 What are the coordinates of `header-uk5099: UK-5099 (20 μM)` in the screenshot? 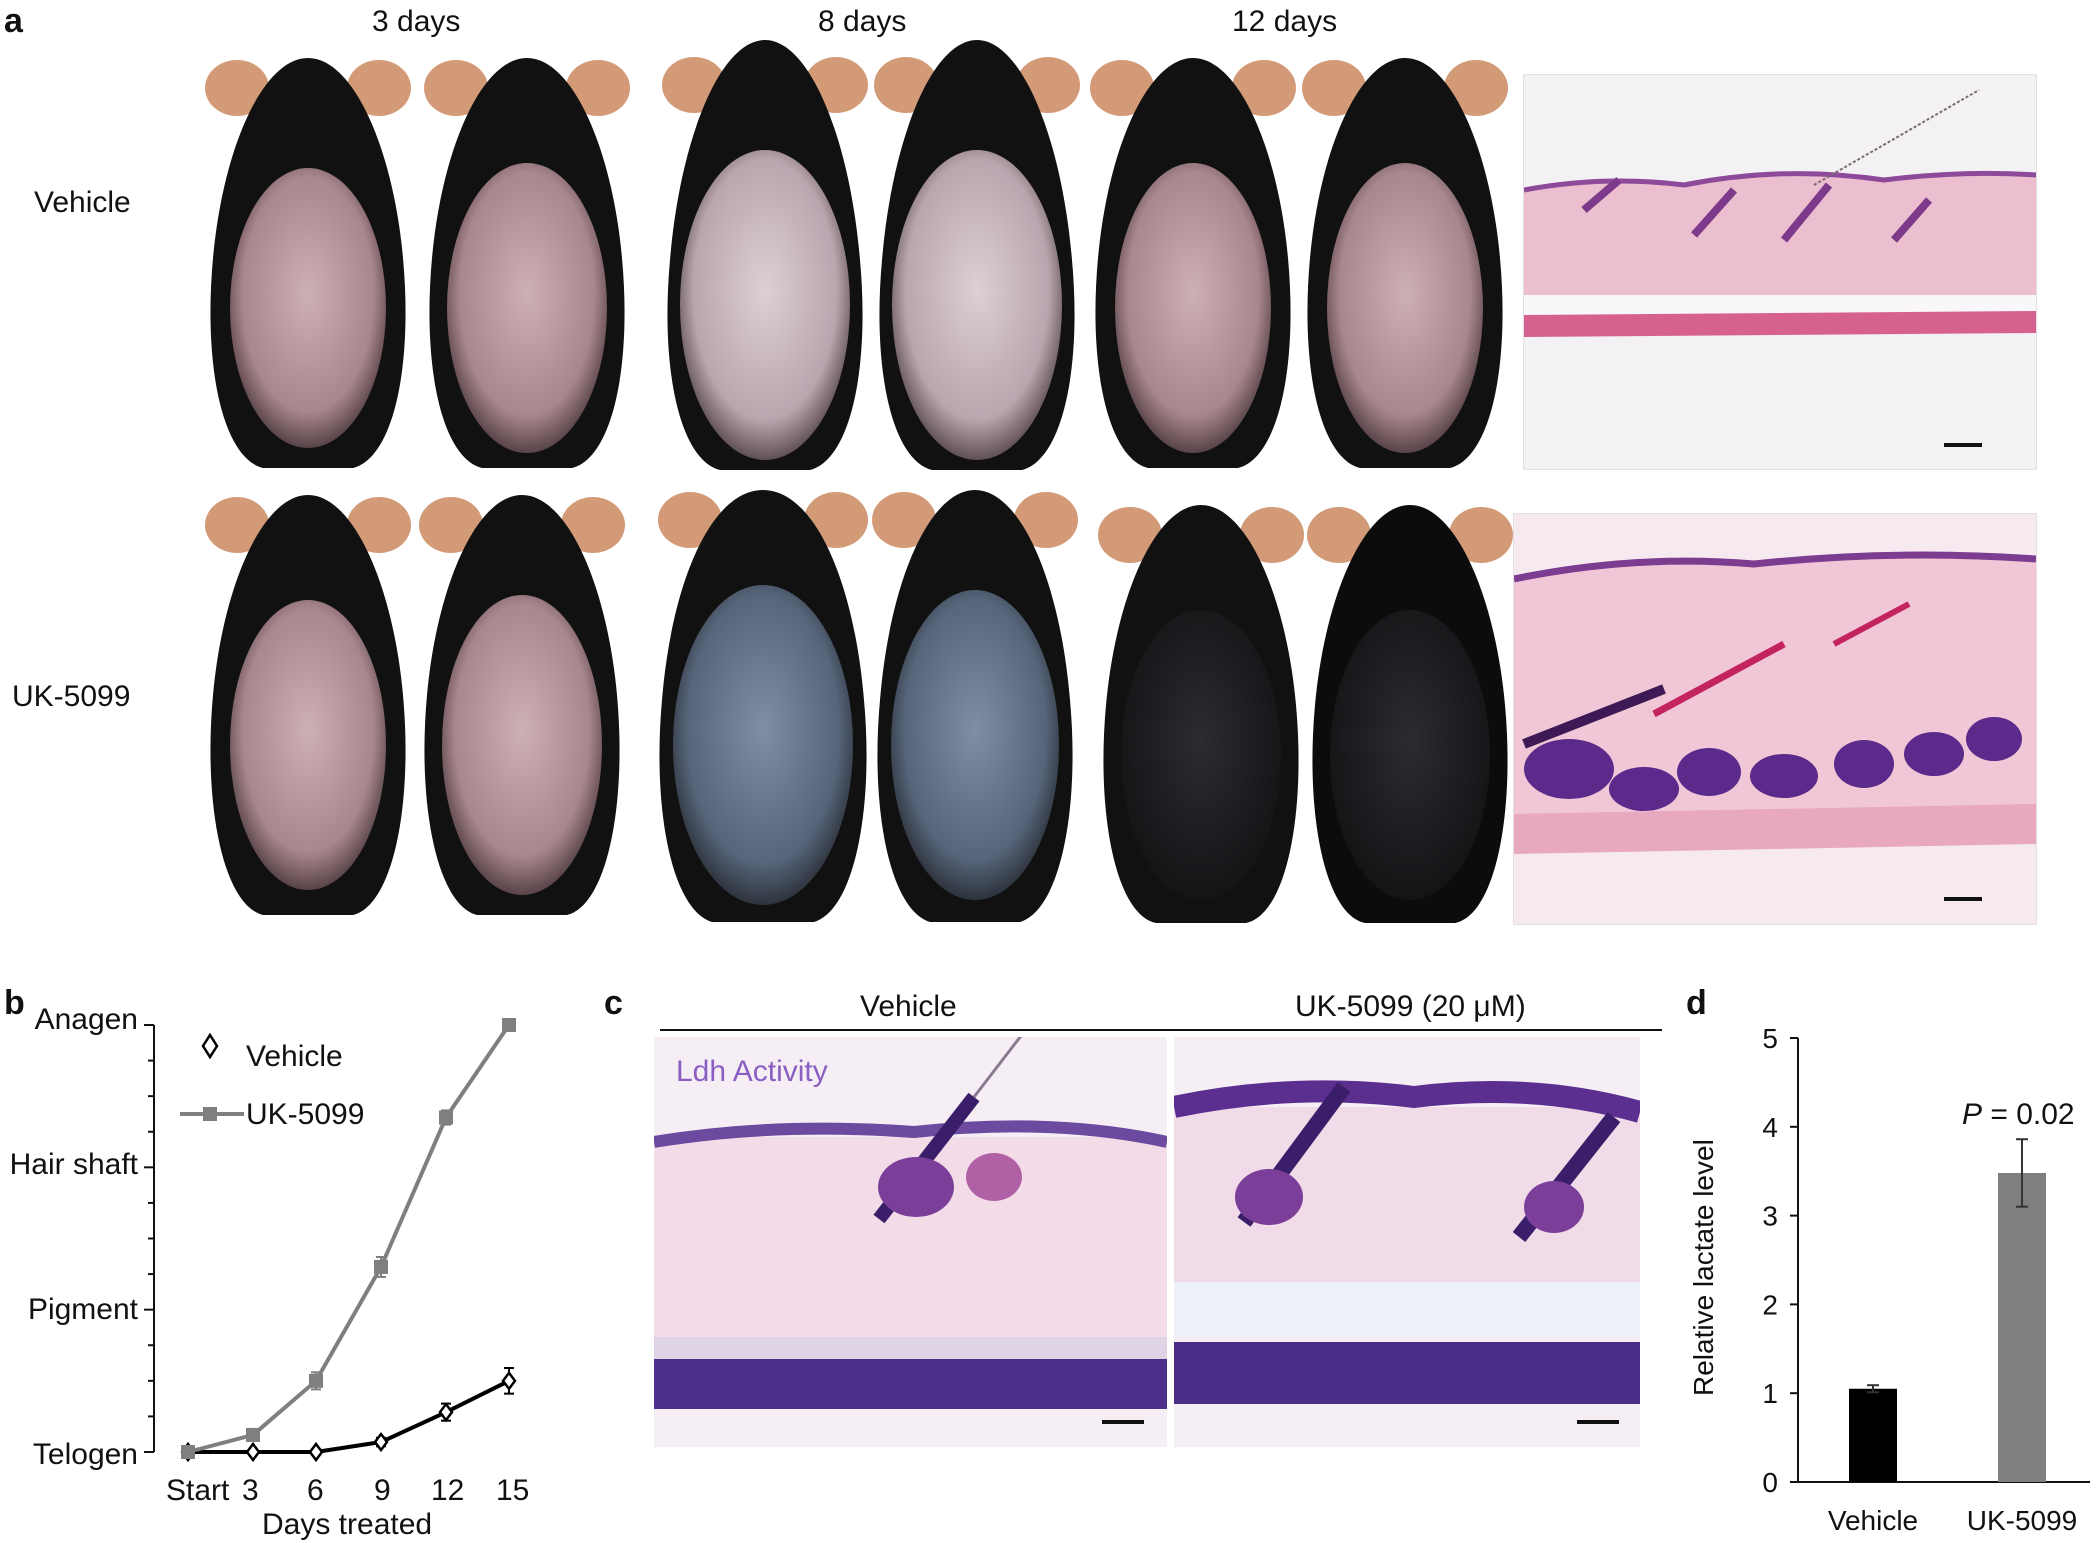 It's located at (1410, 1006).